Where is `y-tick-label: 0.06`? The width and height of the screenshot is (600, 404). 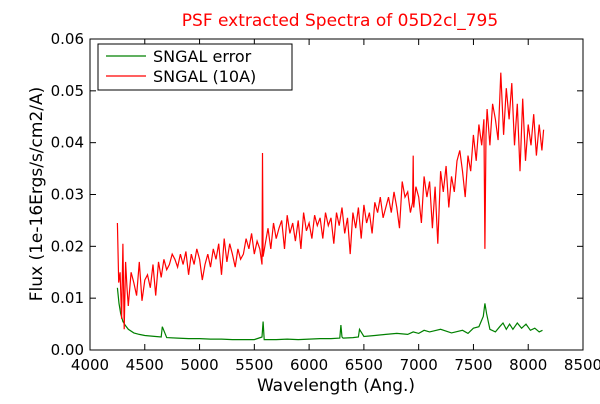
y-tick-label: 0.06 is located at coordinates (67, 39).